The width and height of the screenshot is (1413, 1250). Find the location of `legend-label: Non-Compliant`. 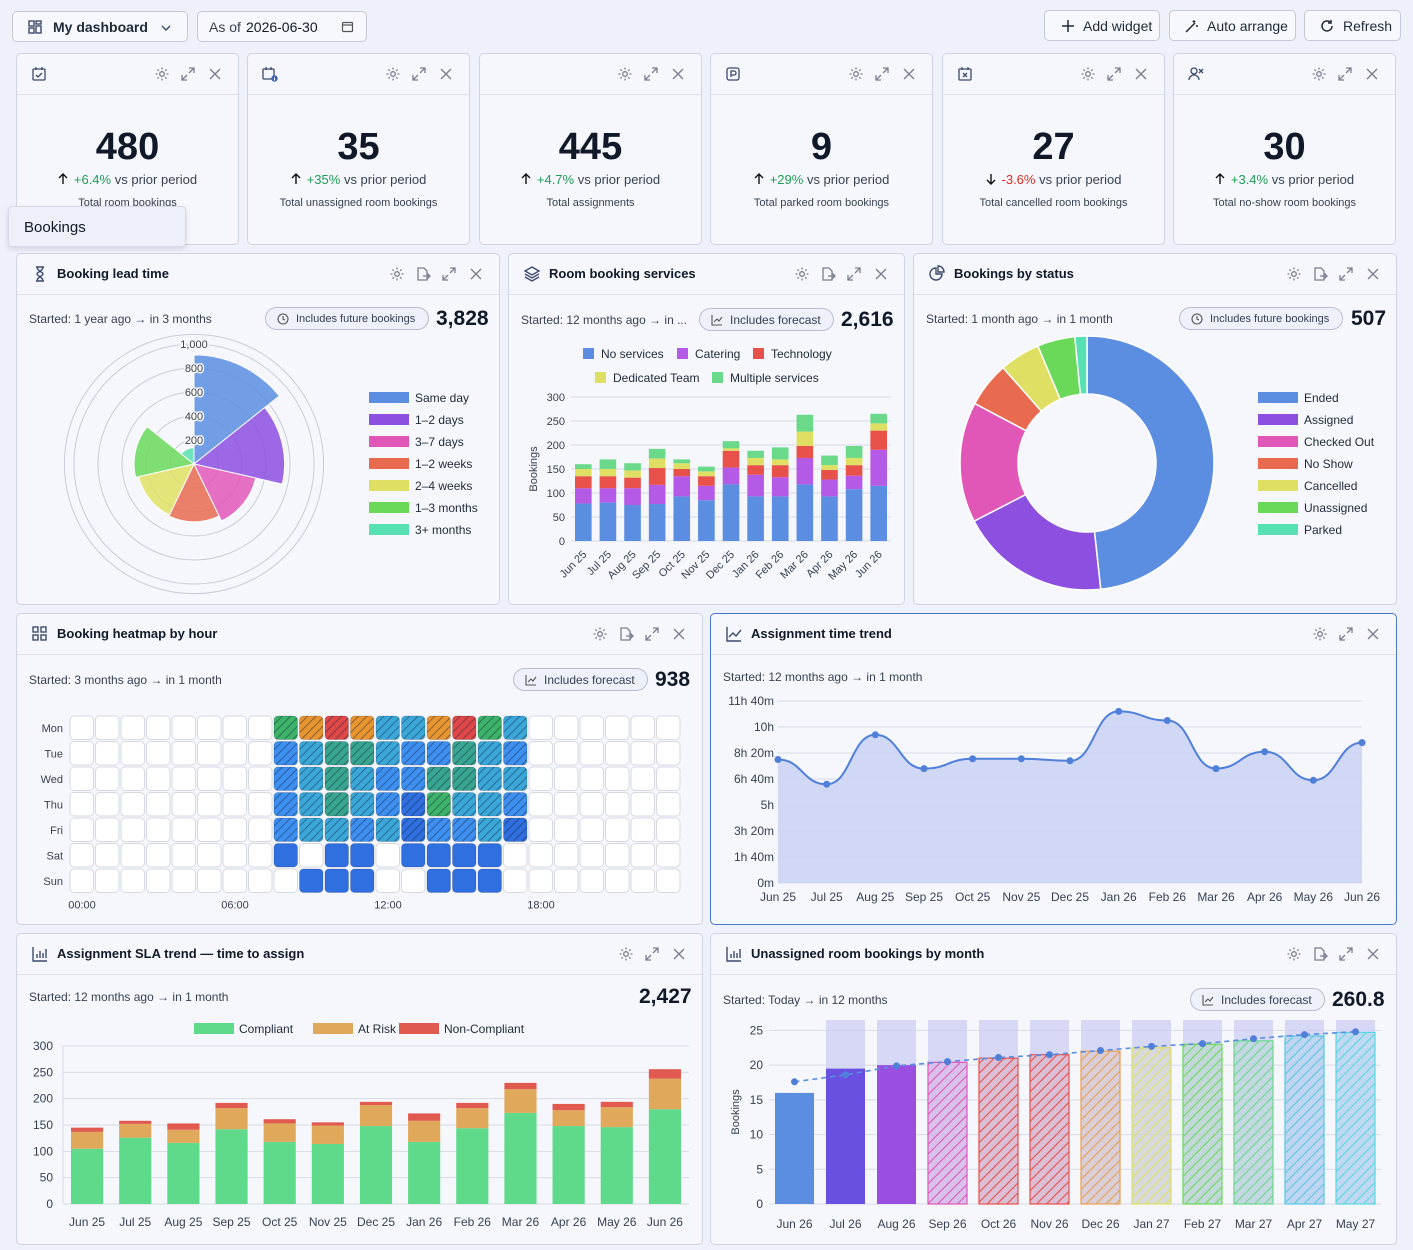

legend-label: Non-Compliant is located at coordinates (484, 1029).